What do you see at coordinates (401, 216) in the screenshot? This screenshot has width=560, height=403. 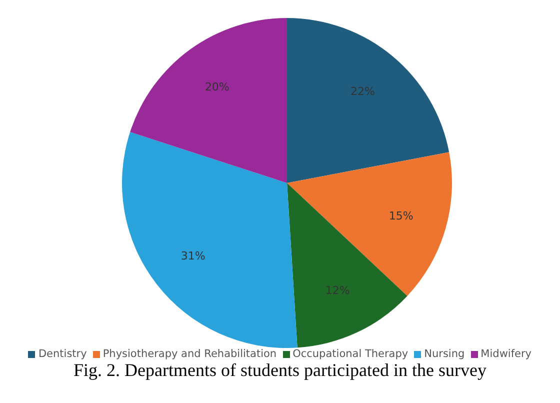 I see `data-label: 15%` at bounding box center [401, 216].